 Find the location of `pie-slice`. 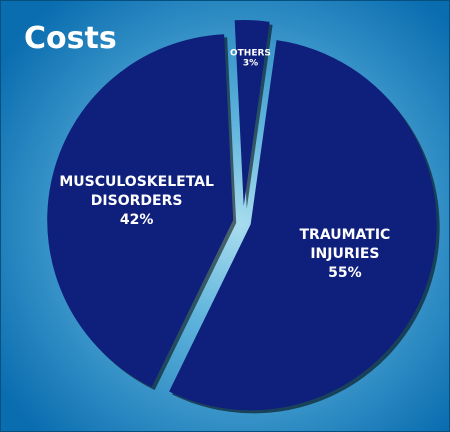

pie-slice is located at coordinates (252, 113).